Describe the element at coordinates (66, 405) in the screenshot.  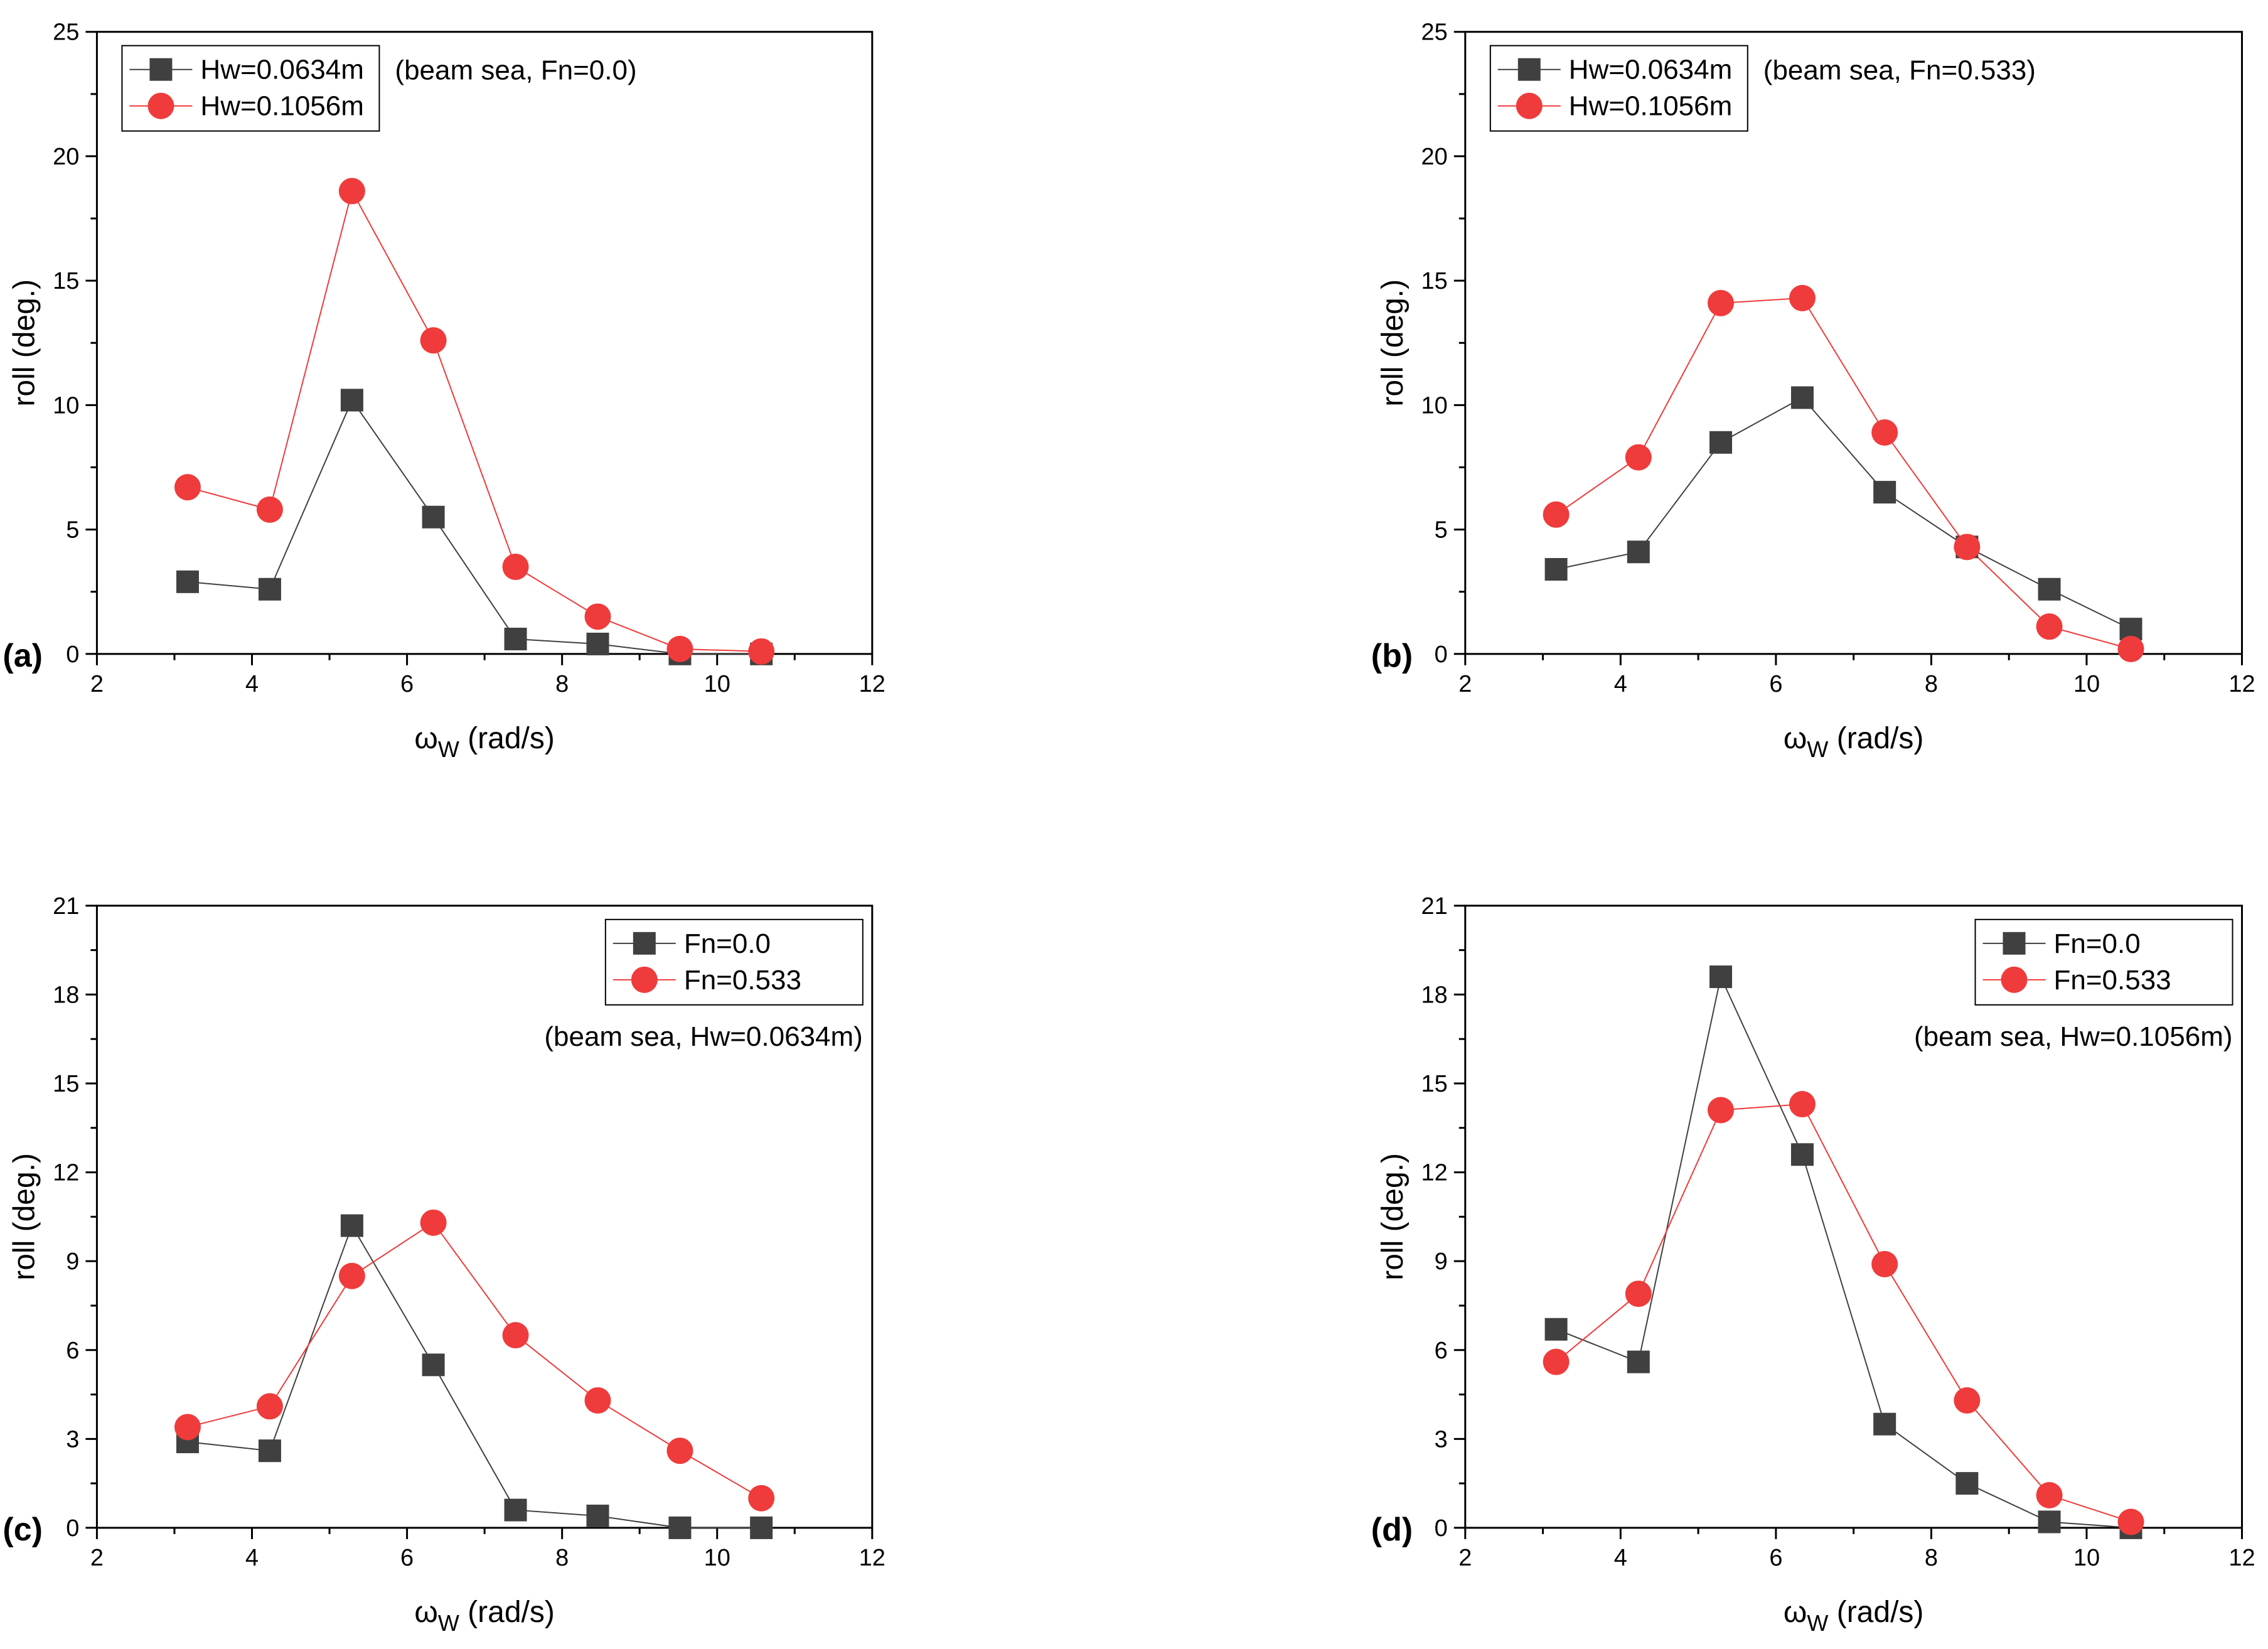
I see `y-tick-label: 10` at that location.